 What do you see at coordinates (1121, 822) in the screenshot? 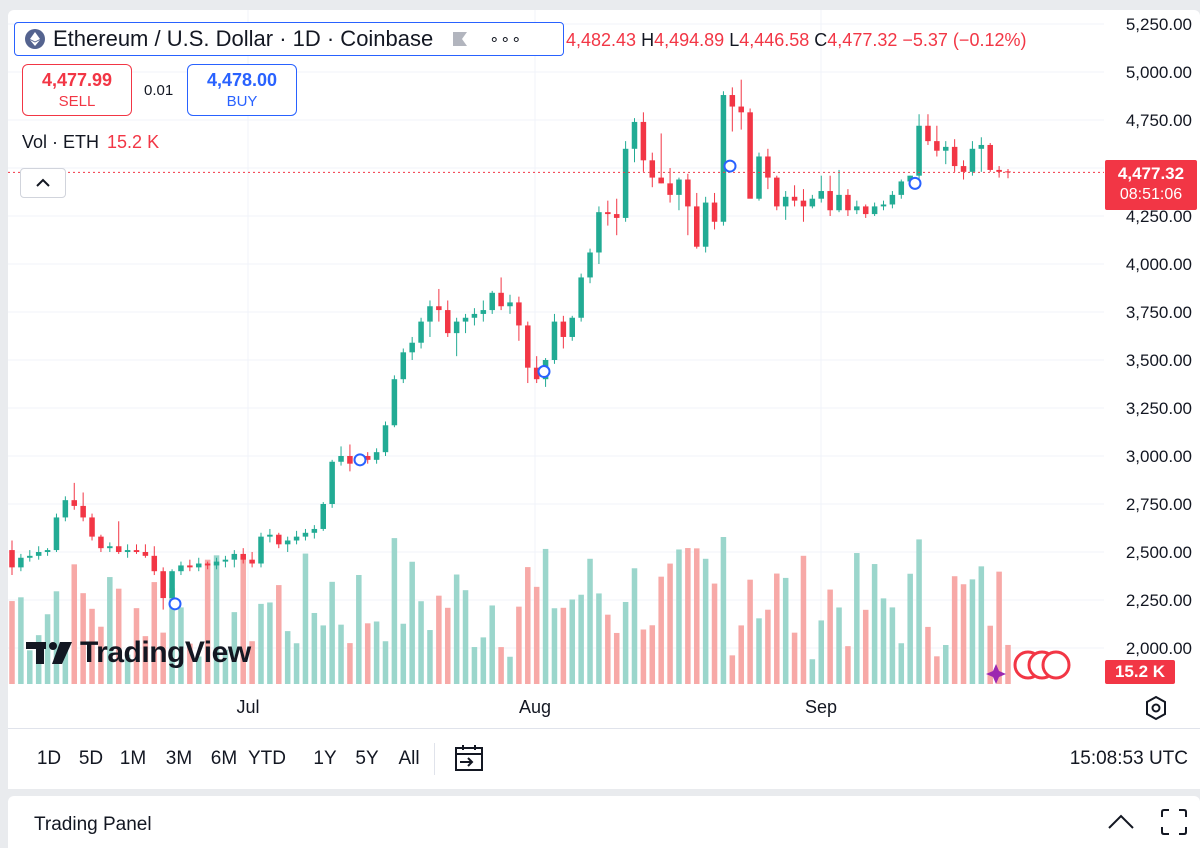
I see `chevron-up-icon` at bounding box center [1121, 822].